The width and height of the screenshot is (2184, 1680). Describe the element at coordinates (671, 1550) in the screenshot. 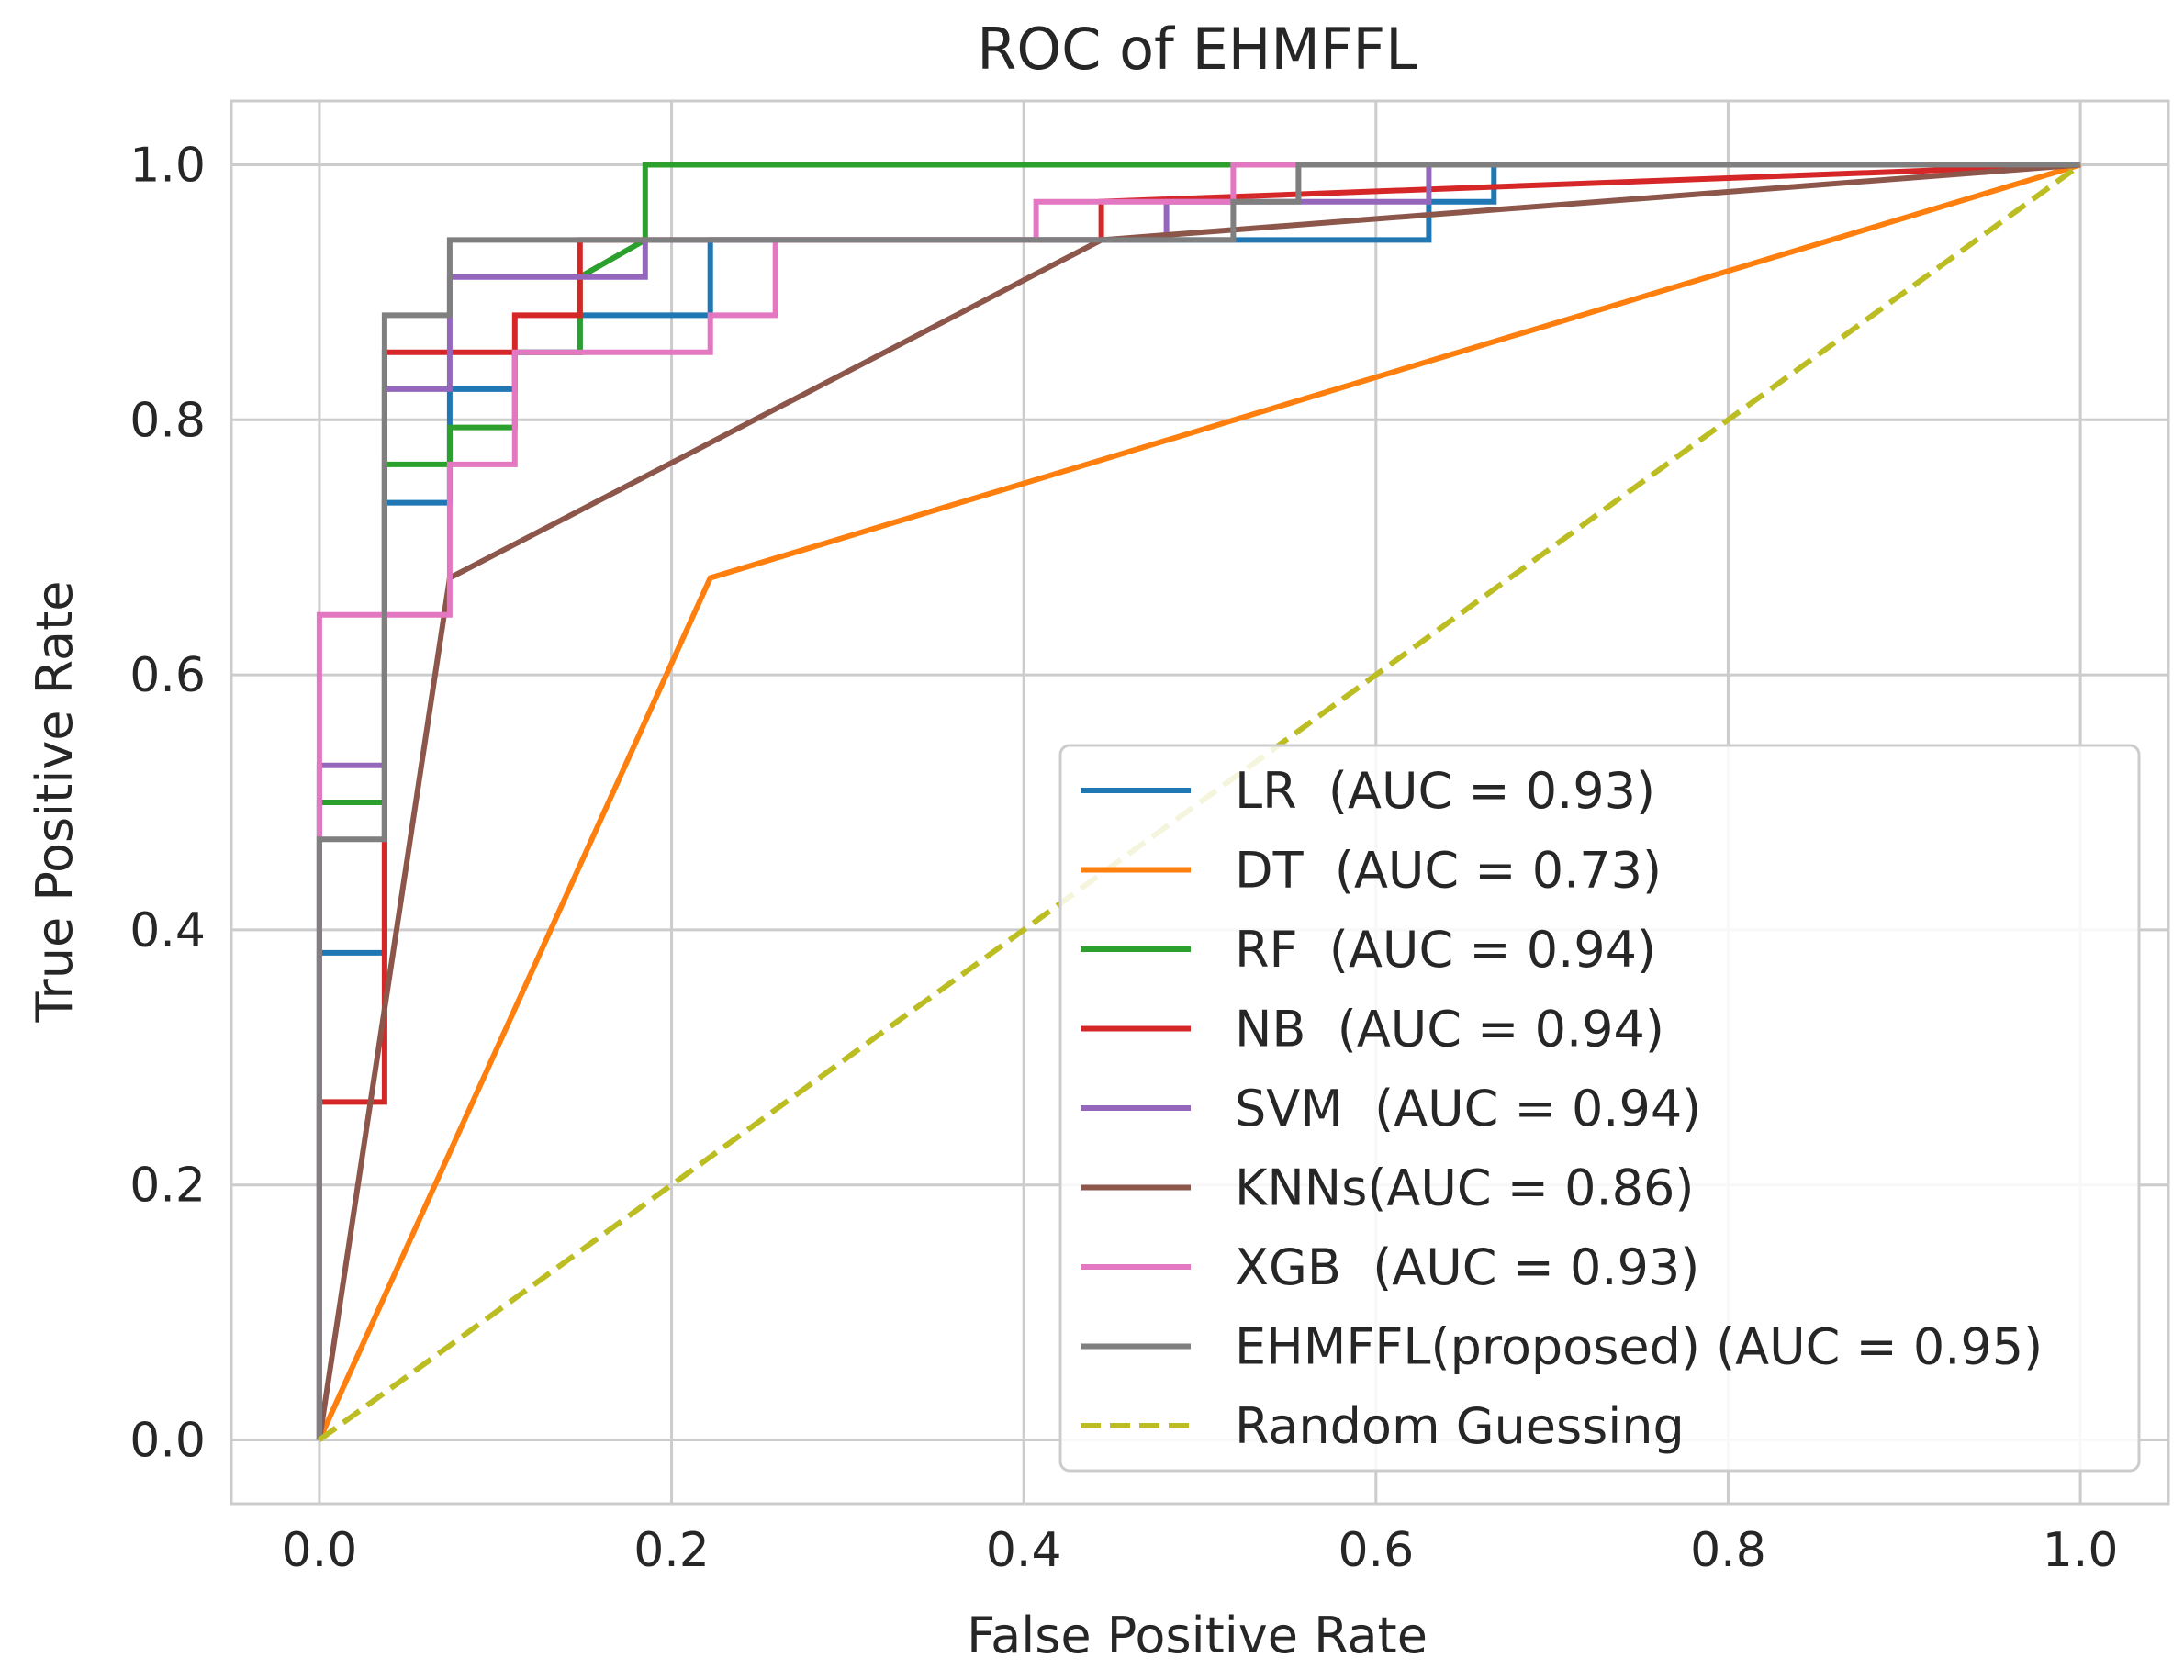

I see `x-tick-label: 0.2` at that location.